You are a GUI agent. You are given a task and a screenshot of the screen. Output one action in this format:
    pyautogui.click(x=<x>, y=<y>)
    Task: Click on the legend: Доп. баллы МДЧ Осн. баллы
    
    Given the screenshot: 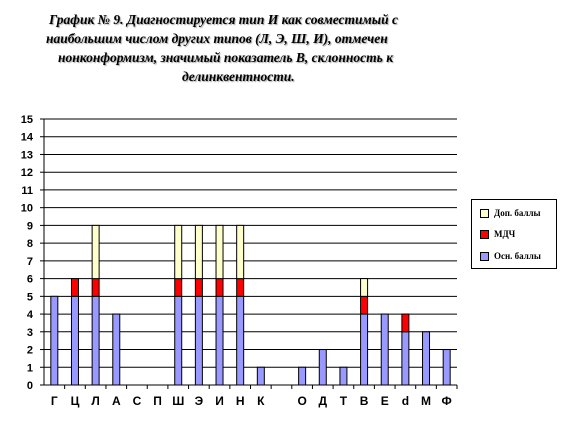 What is the action you would take?
    pyautogui.click(x=514, y=234)
    